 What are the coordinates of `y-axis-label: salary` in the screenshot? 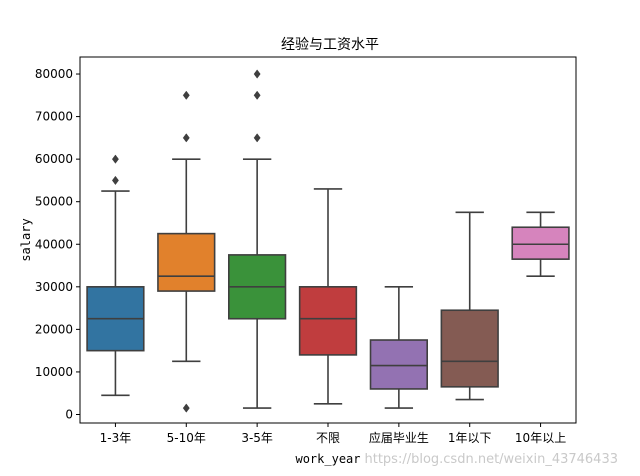 It's located at (26, 239).